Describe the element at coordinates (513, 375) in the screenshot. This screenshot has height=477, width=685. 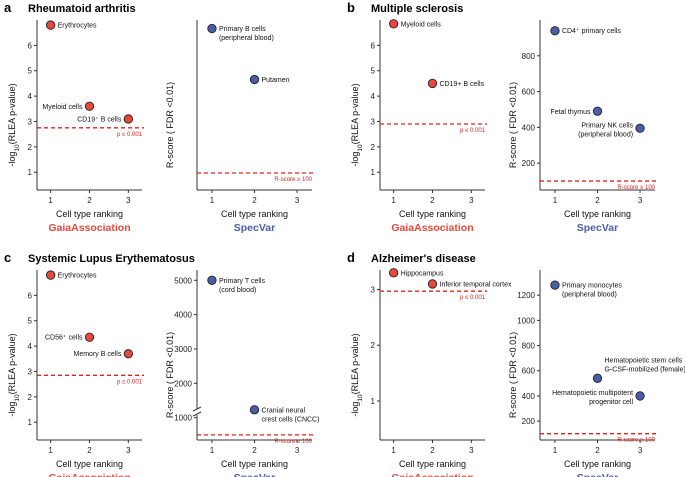
I see `y-axis-label: R-score ( FDR <0.01)` at that location.